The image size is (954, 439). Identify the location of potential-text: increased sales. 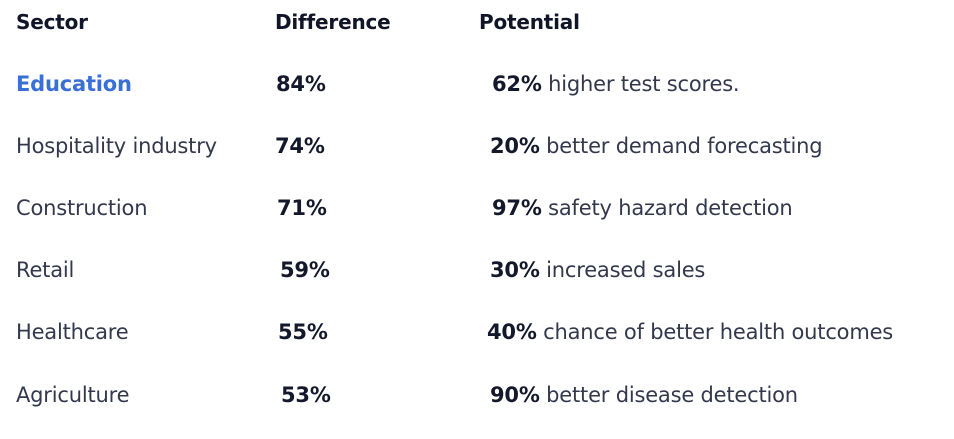
(622, 270).